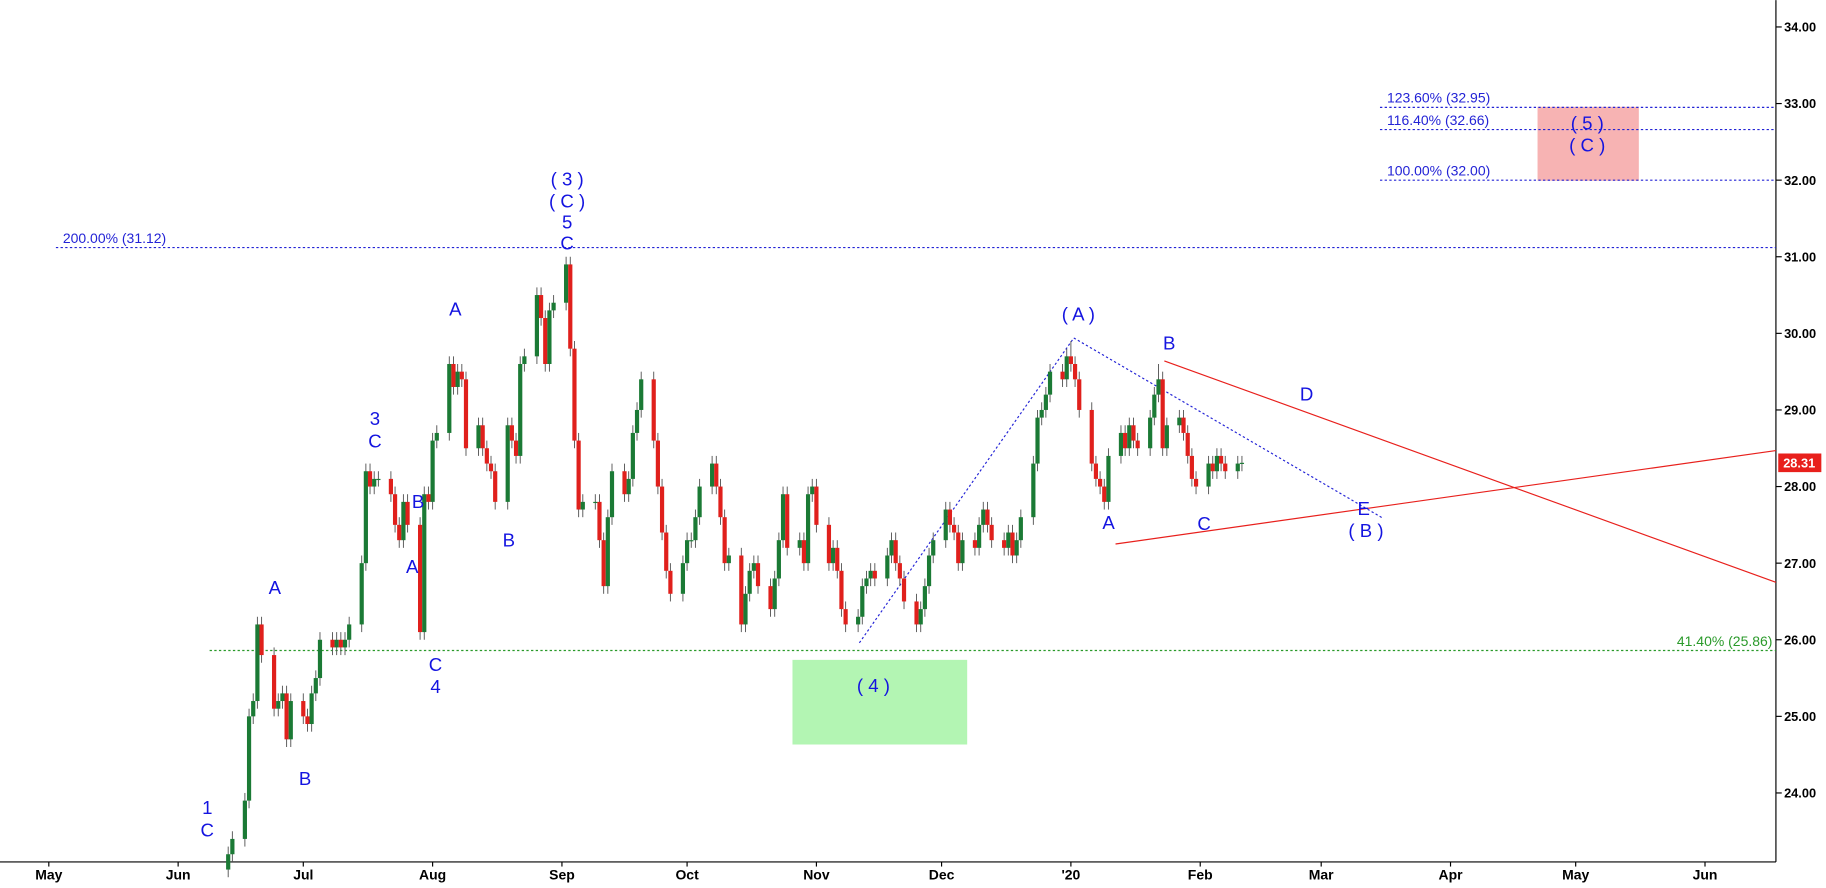 This screenshot has width=1826, height=888. I want to click on x-tick-label: Mar, so click(1321, 874).